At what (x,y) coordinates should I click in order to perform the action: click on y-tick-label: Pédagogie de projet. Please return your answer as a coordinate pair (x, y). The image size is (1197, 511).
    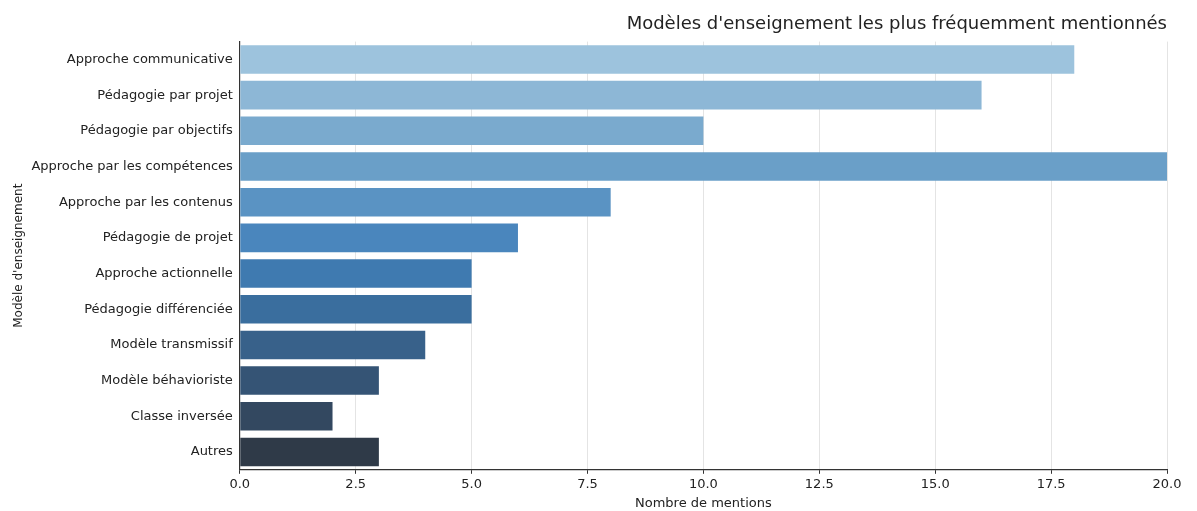
    Looking at the image, I should click on (167, 237).